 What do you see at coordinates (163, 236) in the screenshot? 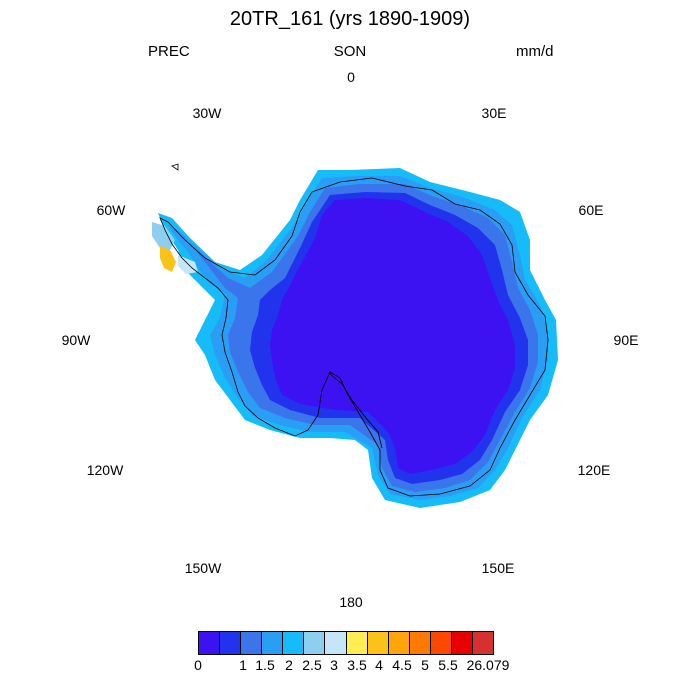
I see `peninsula-light` at bounding box center [163, 236].